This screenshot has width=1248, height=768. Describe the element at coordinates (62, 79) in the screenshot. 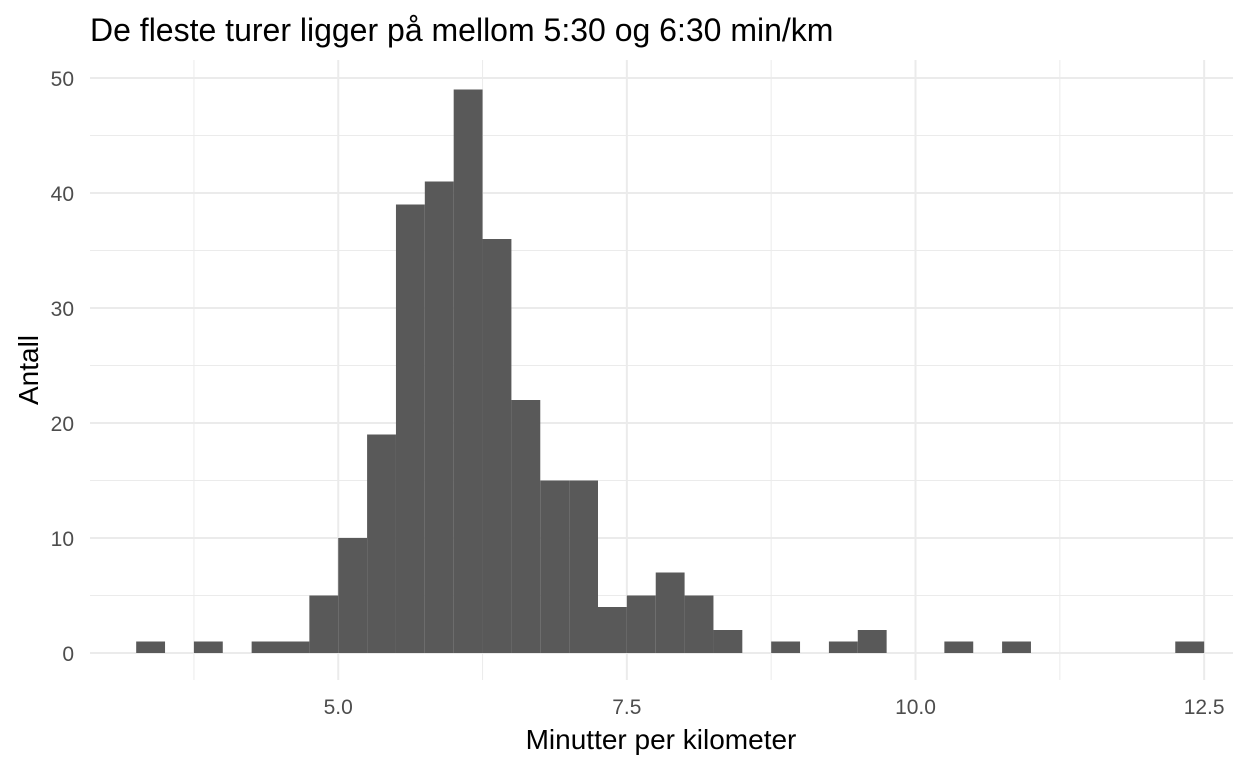

I see `y-tick-label: 50` at that location.